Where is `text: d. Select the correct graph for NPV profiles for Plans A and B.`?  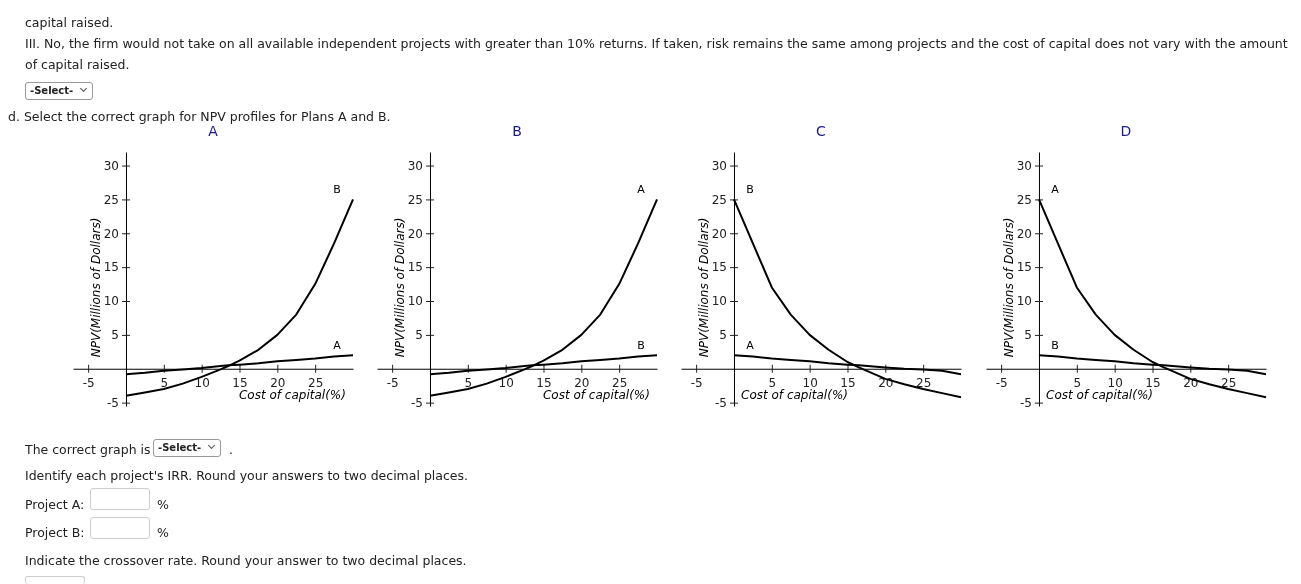
text: d. Select the correct graph for NPV profiles for Plans A and B. is located at coordinates (199, 117).